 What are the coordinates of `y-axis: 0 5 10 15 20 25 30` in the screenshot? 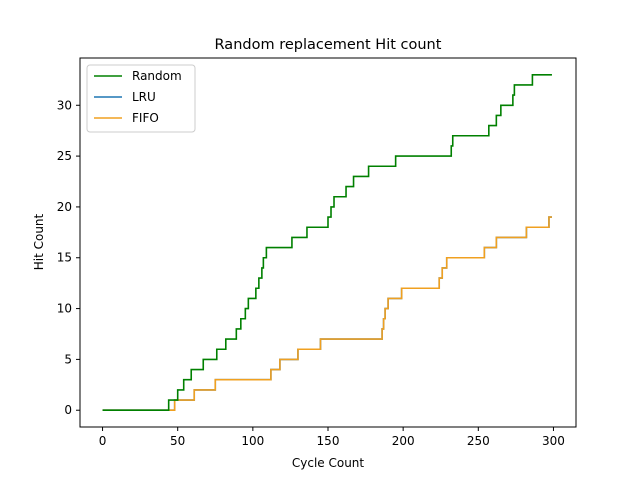 It's located at (68, 257).